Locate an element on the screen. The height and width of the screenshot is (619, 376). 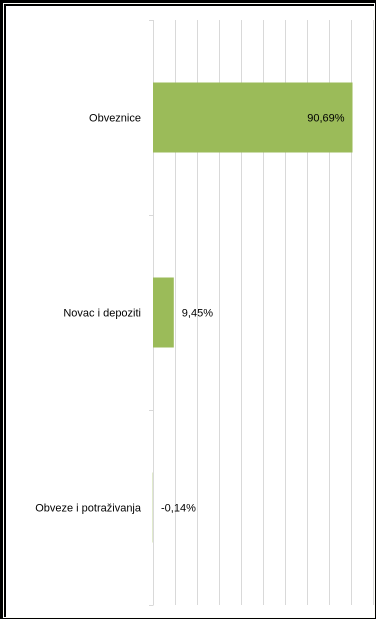
category-label: Obveznice is located at coordinates (115, 119).